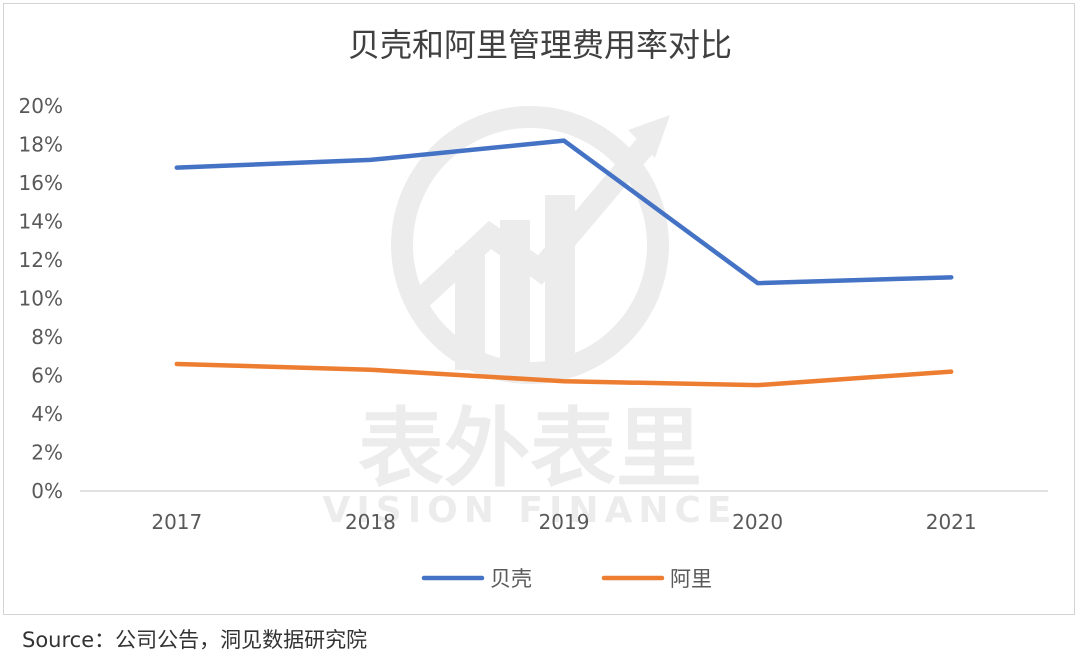 The width and height of the screenshot is (1080, 656). I want to click on x-axis: 2017 2018 2019 2020 2021, so click(564, 512).